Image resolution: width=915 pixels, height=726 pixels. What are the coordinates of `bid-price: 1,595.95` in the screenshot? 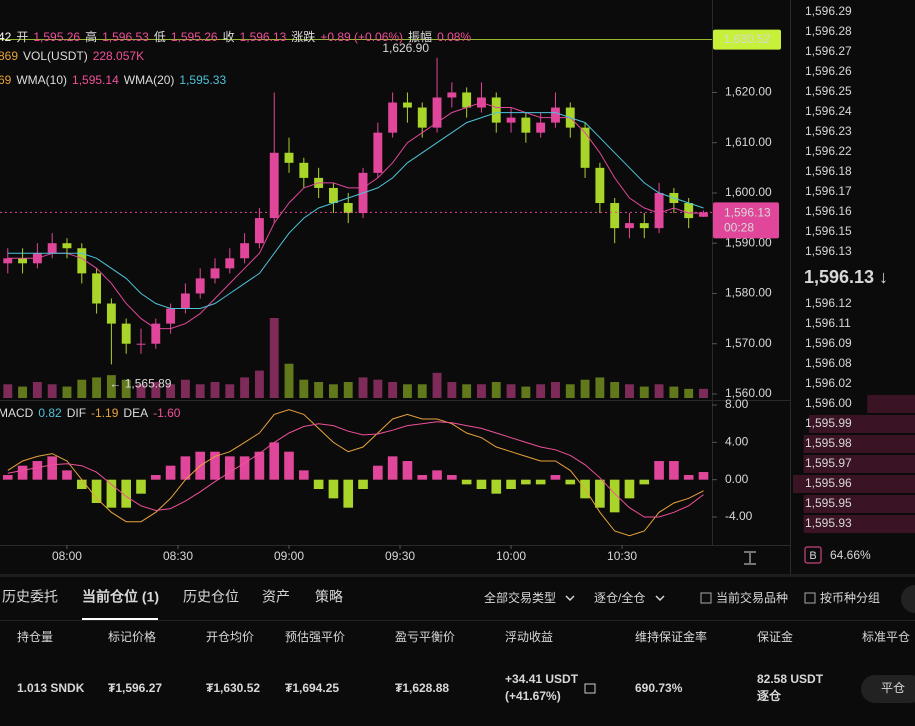 It's located at (828, 503).